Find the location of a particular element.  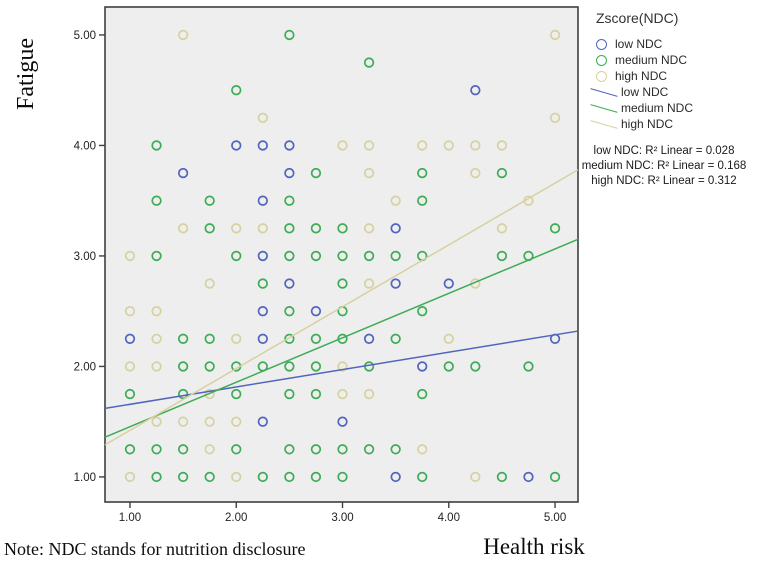

legend-item-label: medium NDC is located at coordinates (657, 108).